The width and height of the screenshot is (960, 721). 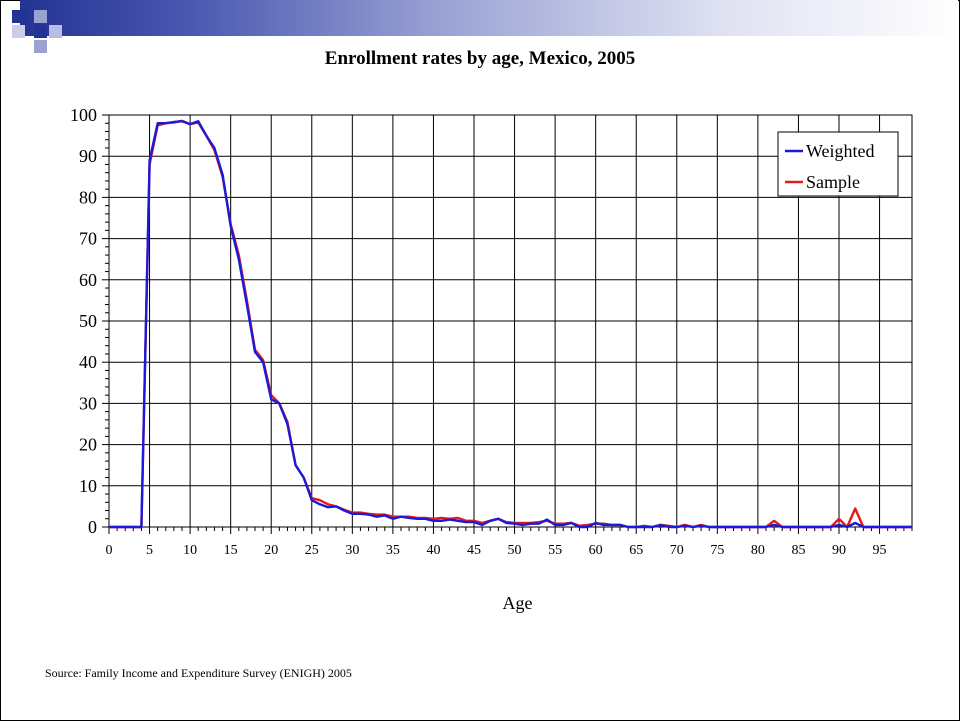 I want to click on x-tick-label: 35, so click(x=393, y=550).